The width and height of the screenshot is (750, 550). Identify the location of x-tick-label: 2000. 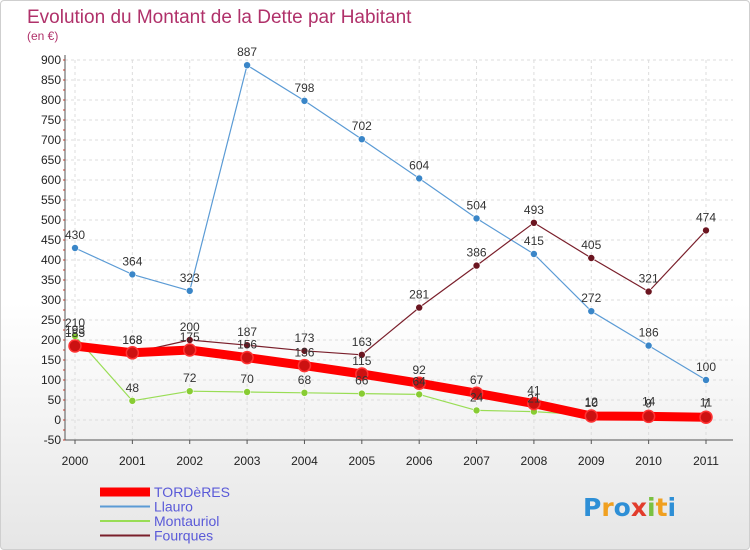
(75, 461).